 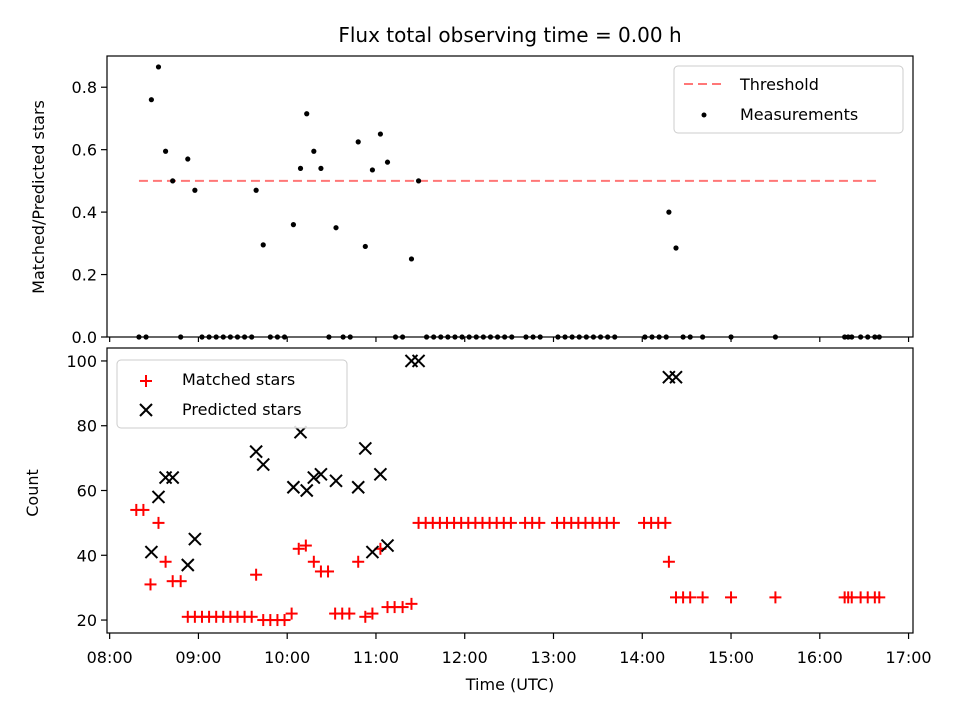 I want to click on x-tick-label: 16:00, so click(x=820, y=657).